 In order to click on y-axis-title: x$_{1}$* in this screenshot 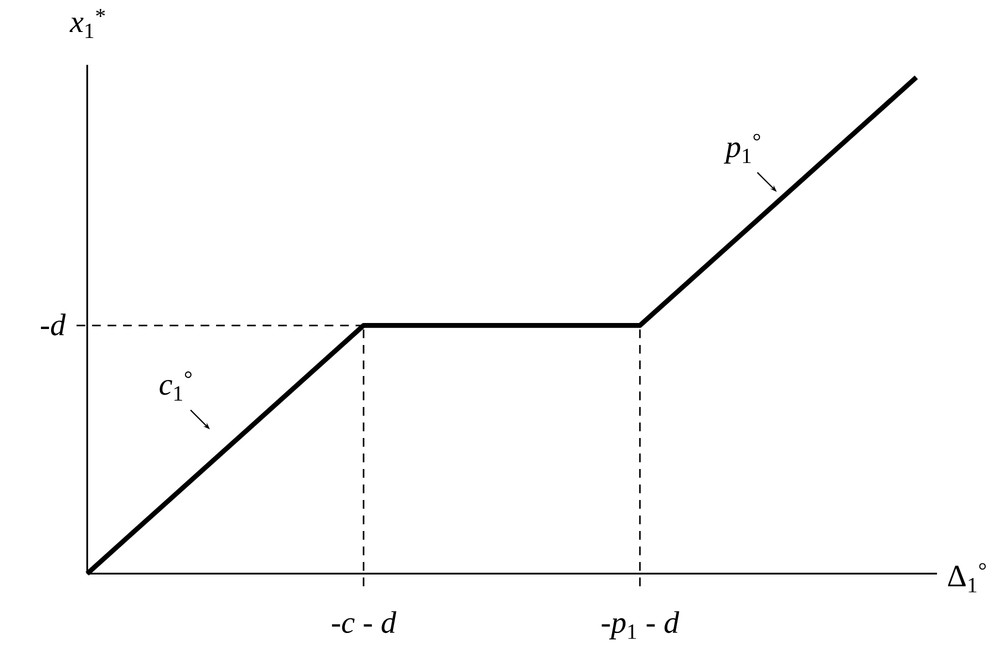, I will do `click(87, 23)`.